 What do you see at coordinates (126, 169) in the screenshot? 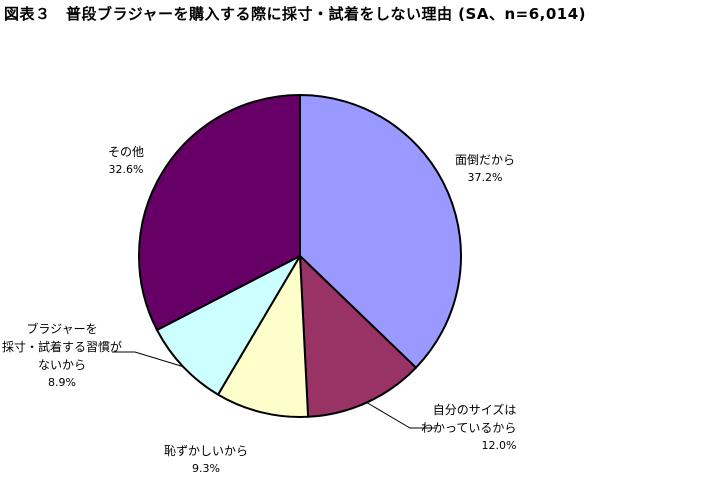
I see `slice-value-text: 32.6%` at bounding box center [126, 169].